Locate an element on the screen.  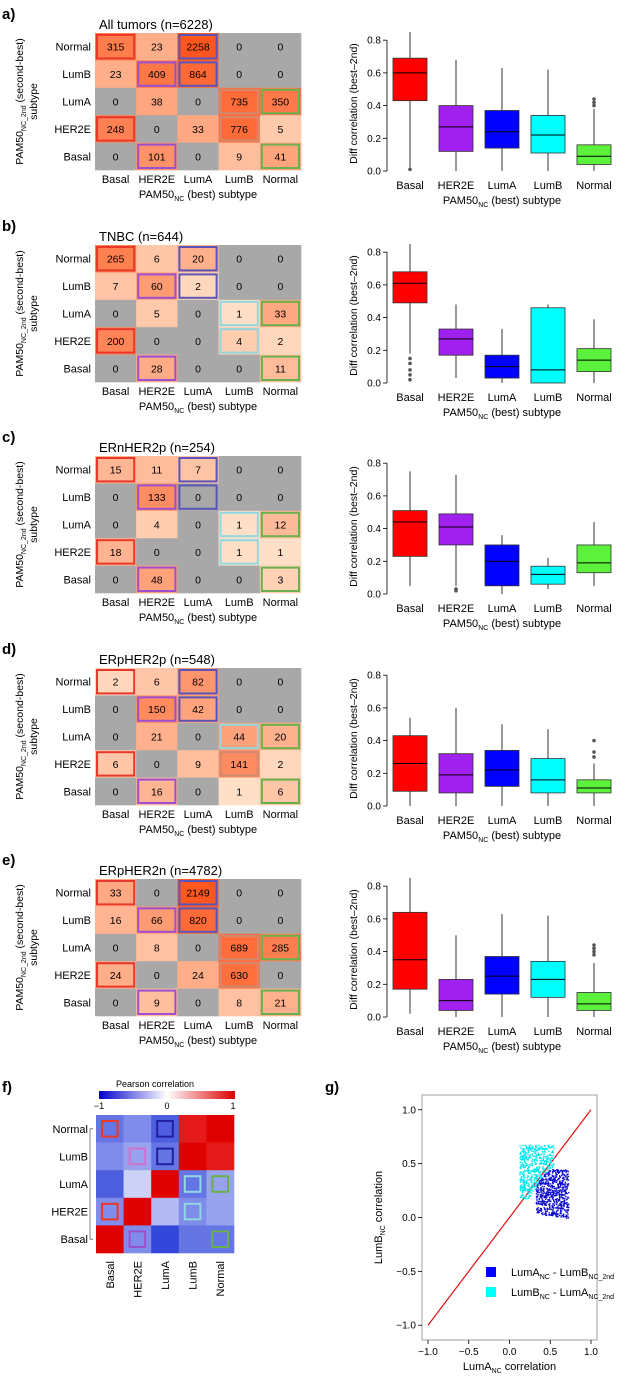
heatmap-value: 15 is located at coordinates (116, 471).